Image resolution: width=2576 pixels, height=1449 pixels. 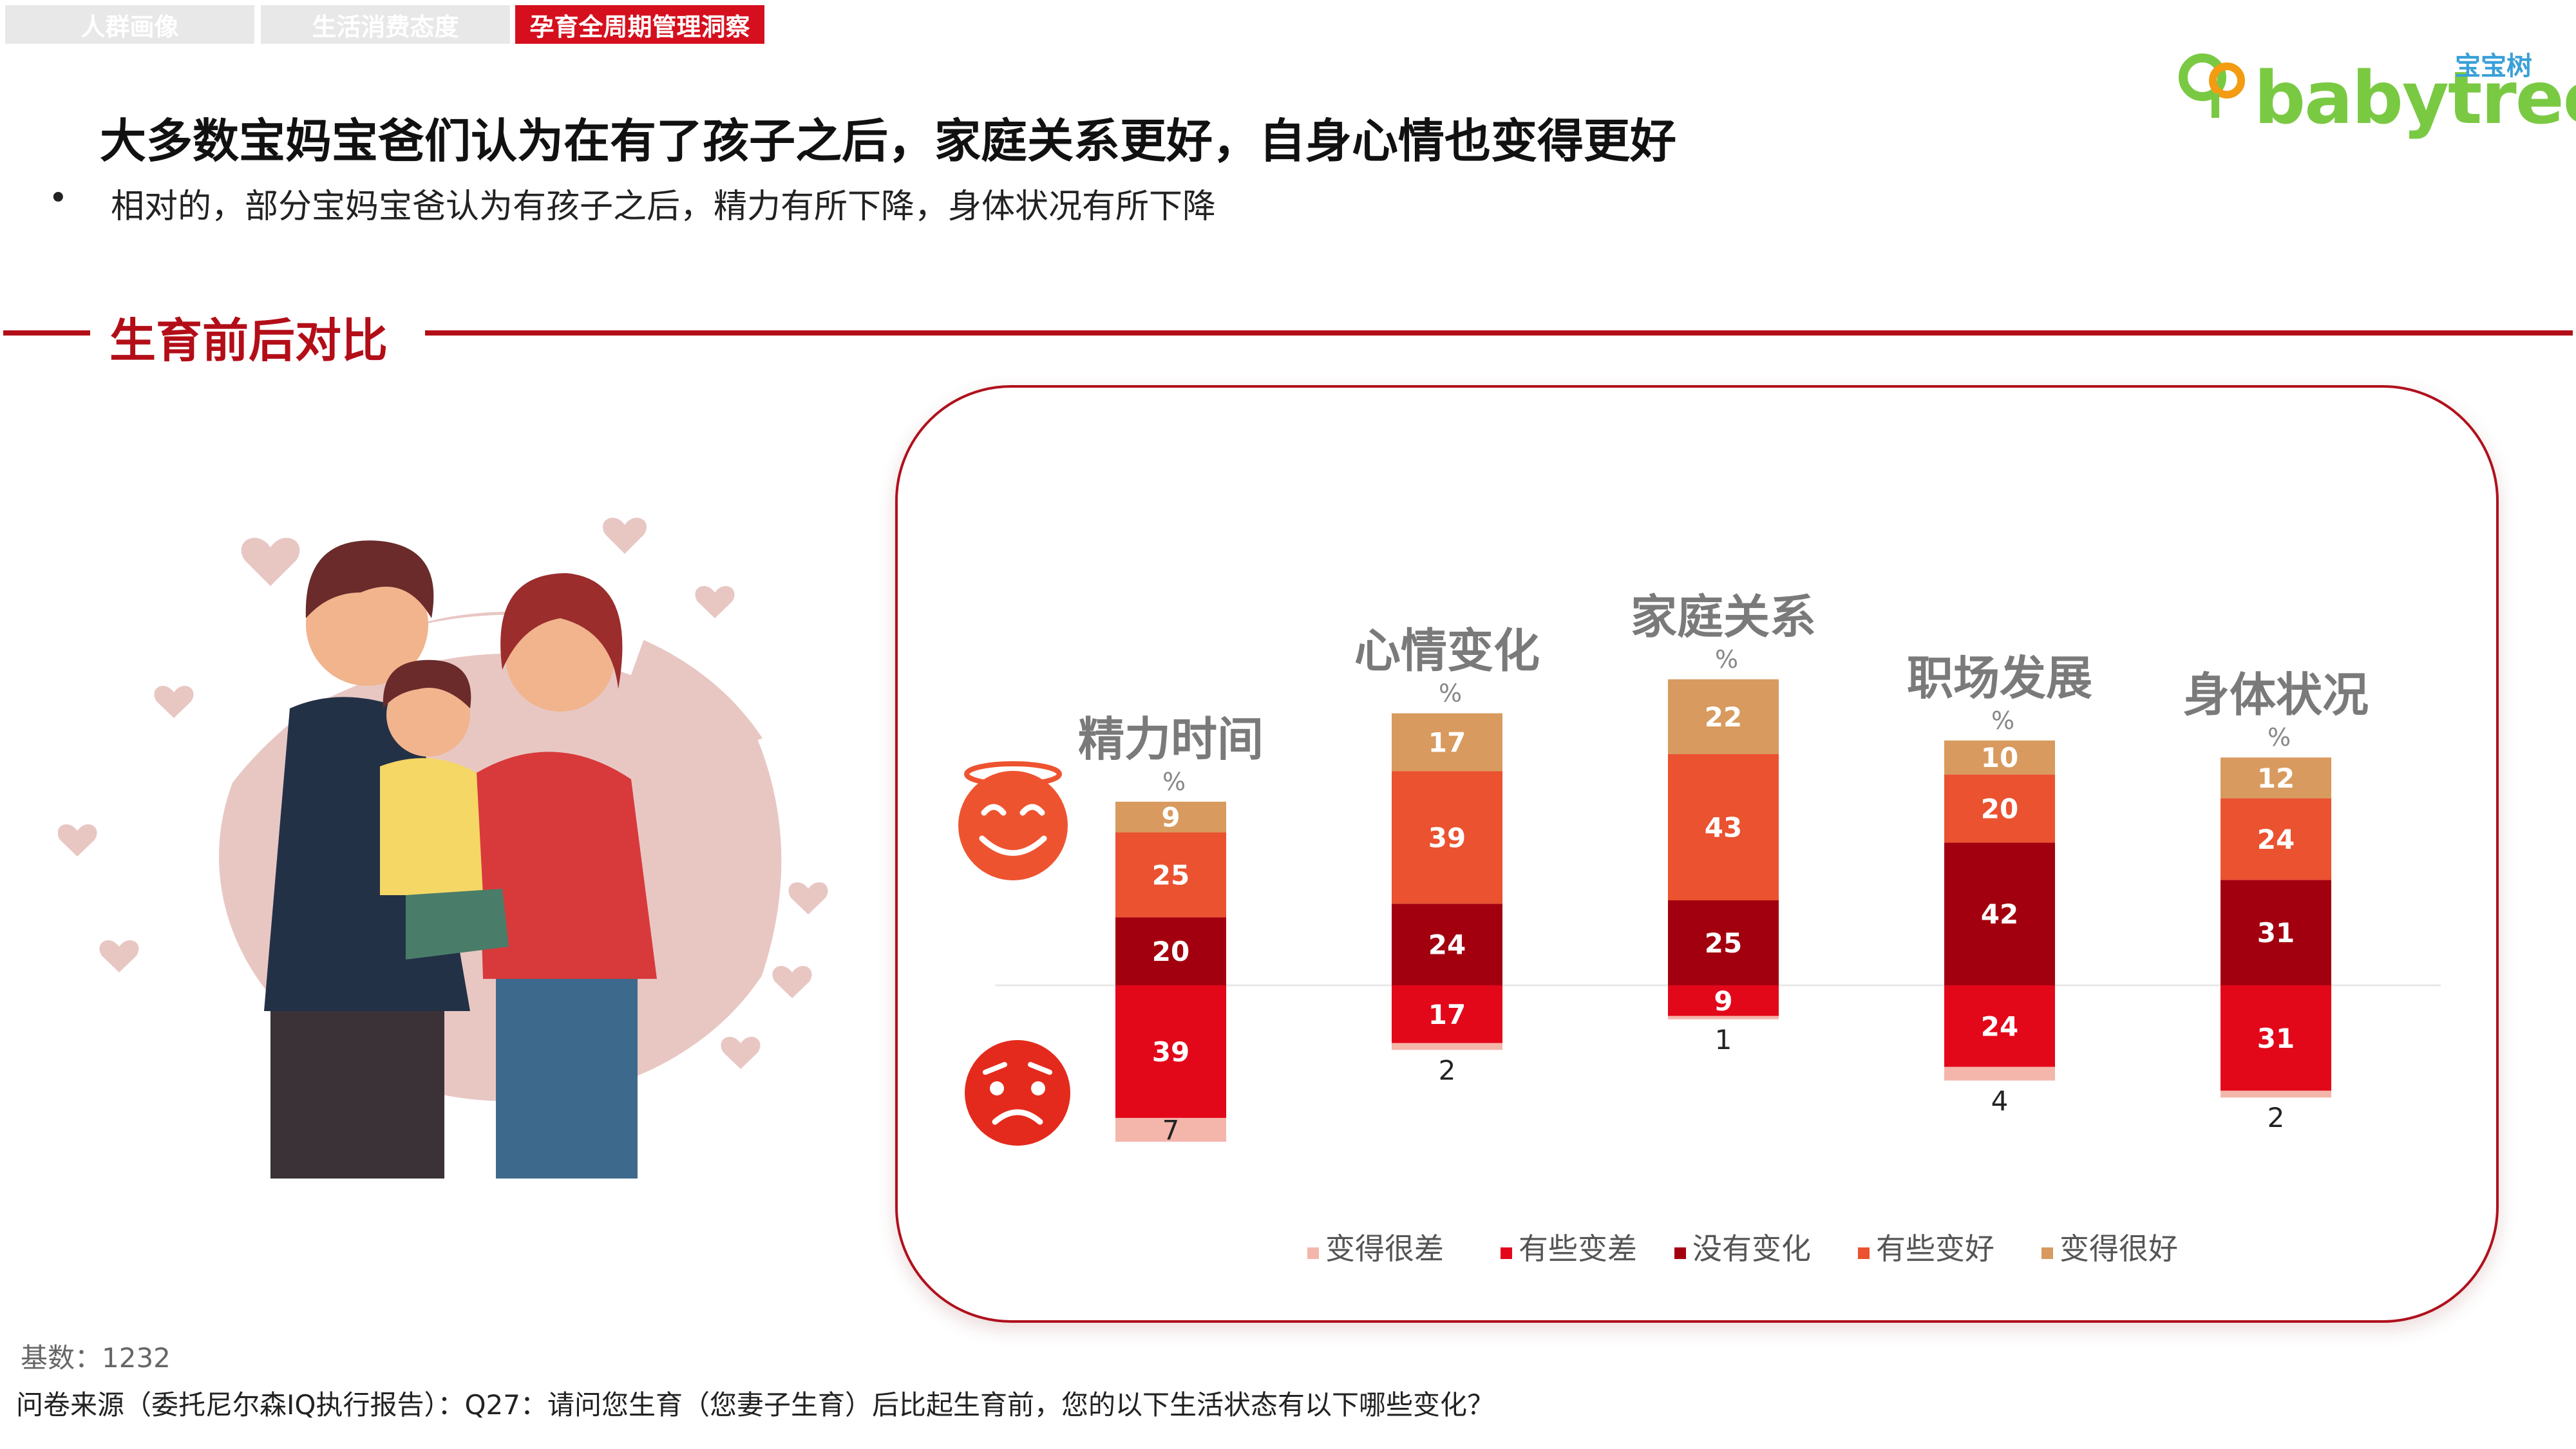 I want to click on legend-swatch-much_better, so click(x=2047, y=1253).